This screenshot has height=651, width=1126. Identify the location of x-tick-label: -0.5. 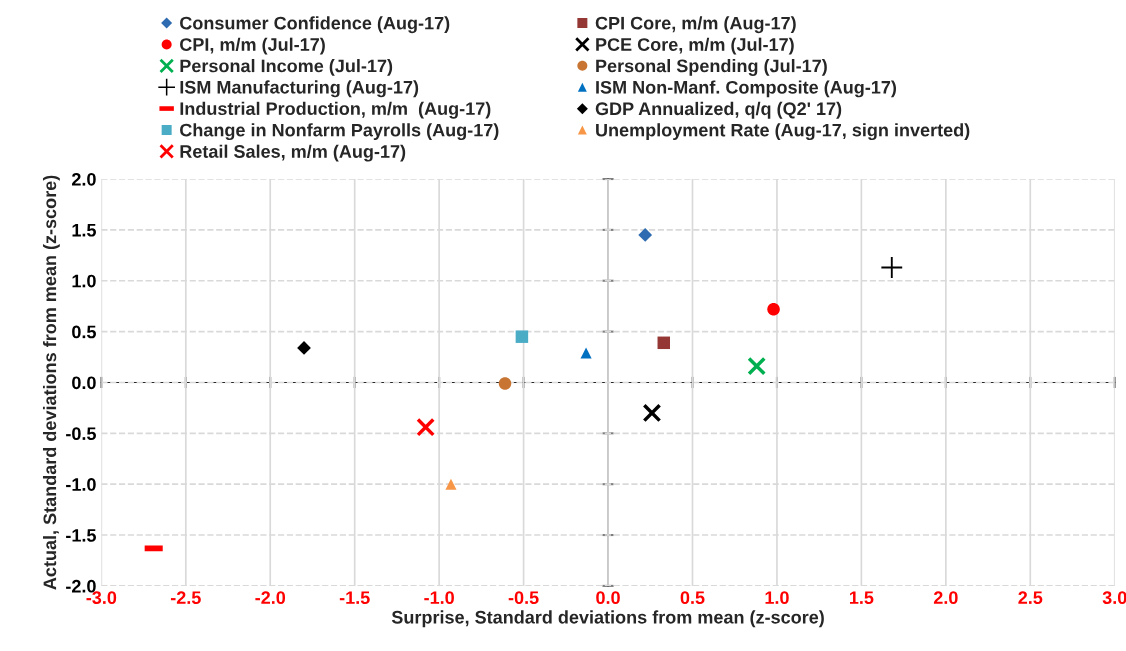
(523, 598).